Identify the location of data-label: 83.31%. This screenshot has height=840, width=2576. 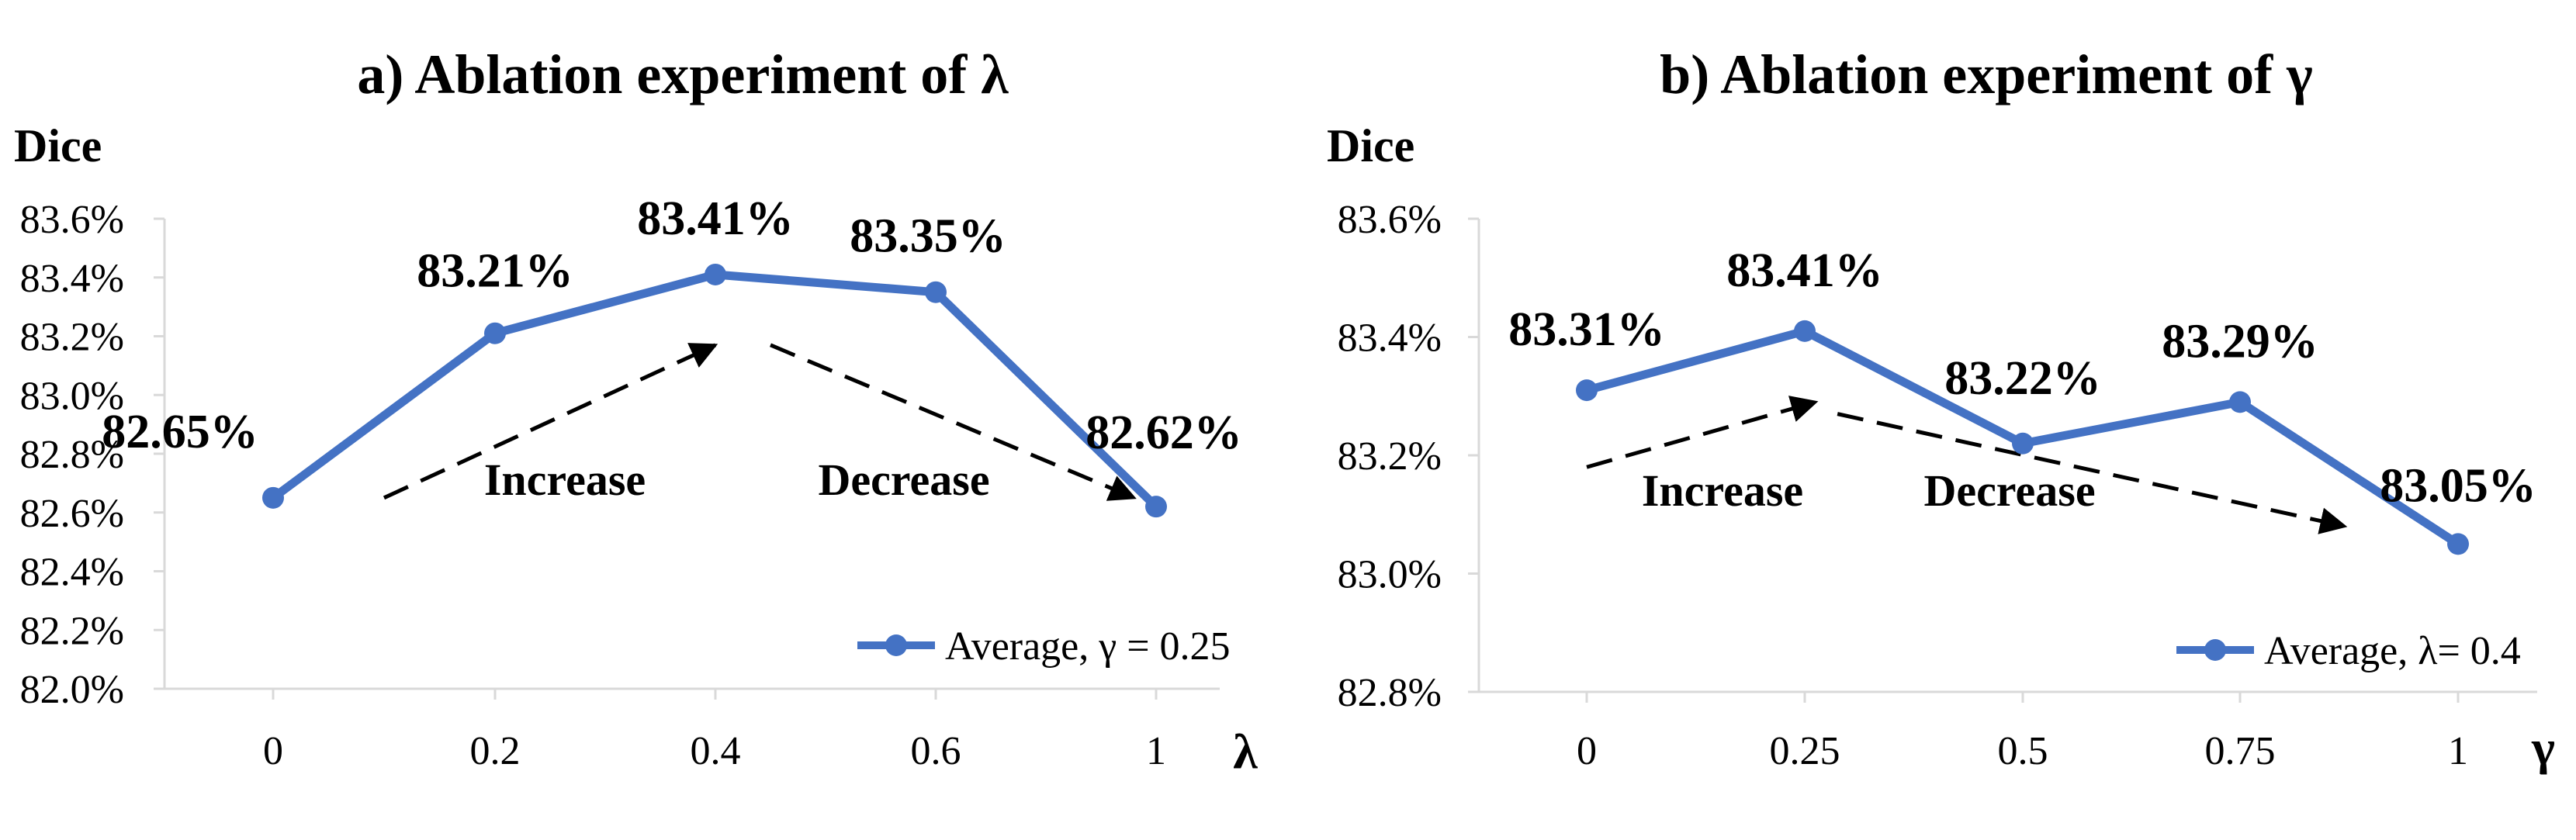
(1586, 329).